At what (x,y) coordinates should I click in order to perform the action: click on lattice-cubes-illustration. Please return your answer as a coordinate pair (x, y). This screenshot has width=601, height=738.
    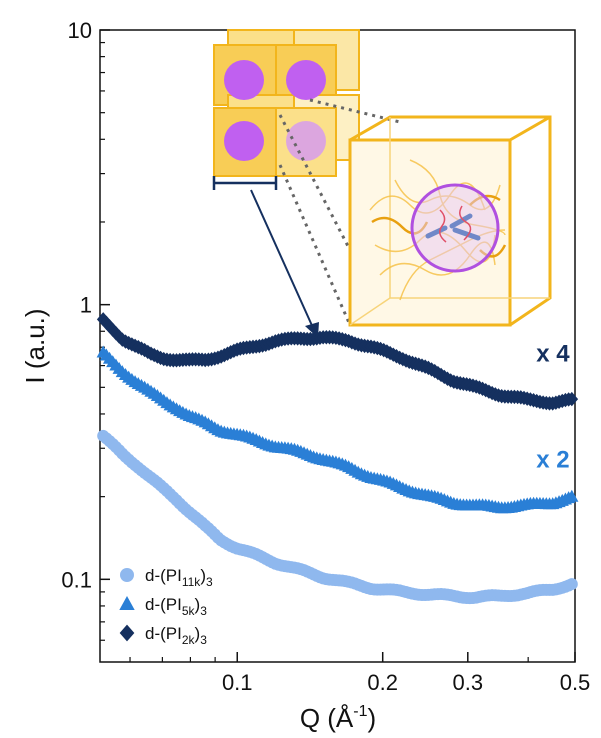
    Looking at the image, I should click on (286, 109).